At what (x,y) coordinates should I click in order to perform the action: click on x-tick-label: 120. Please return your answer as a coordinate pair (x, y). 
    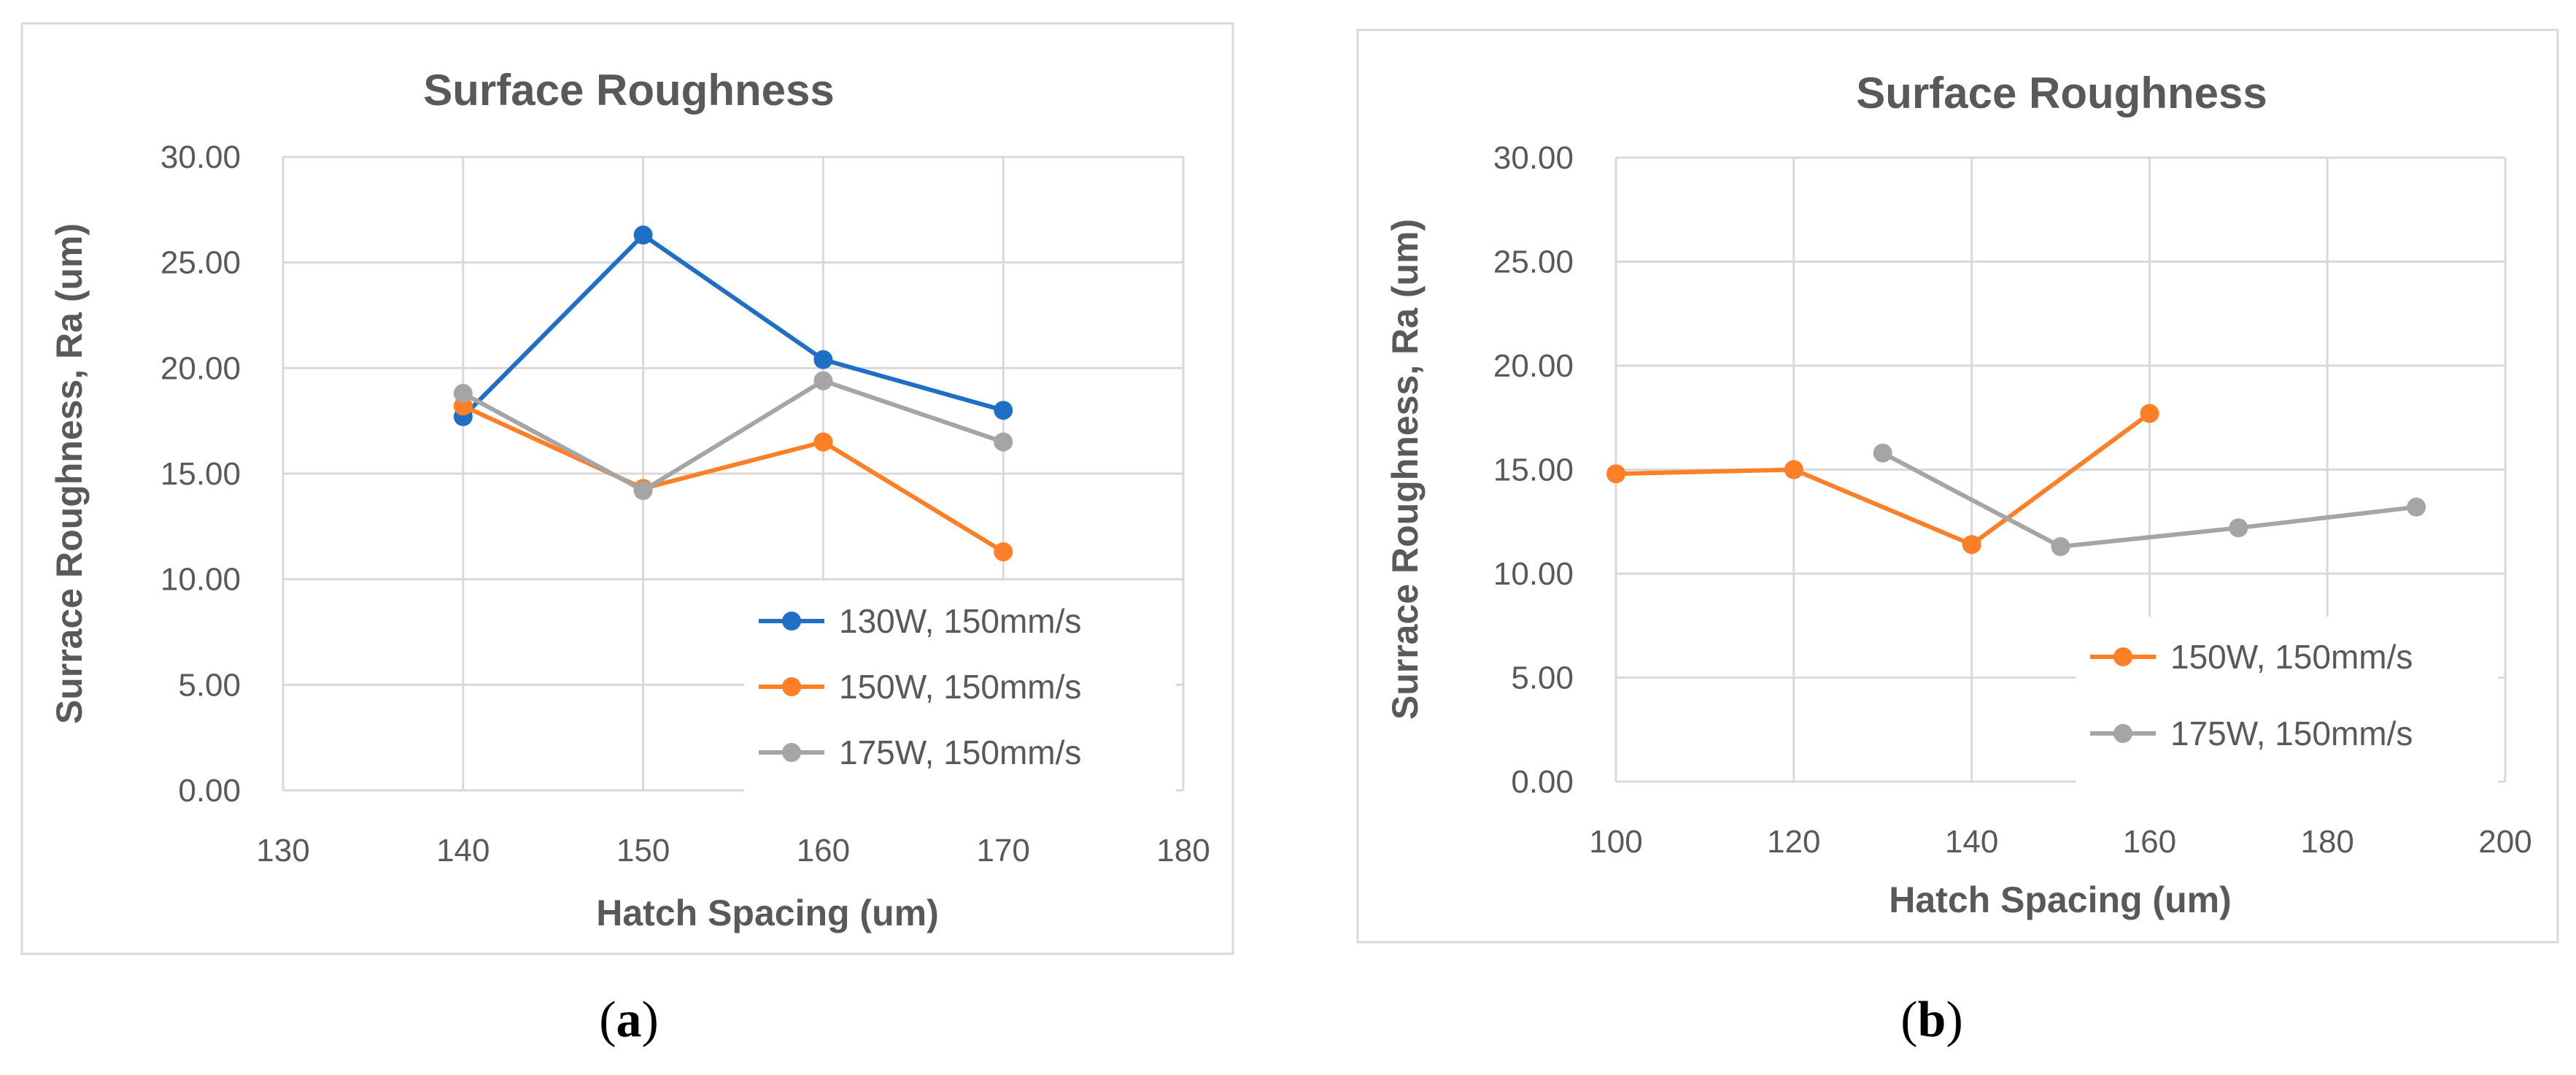
    Looking at the image, I should click on (1793, 842).